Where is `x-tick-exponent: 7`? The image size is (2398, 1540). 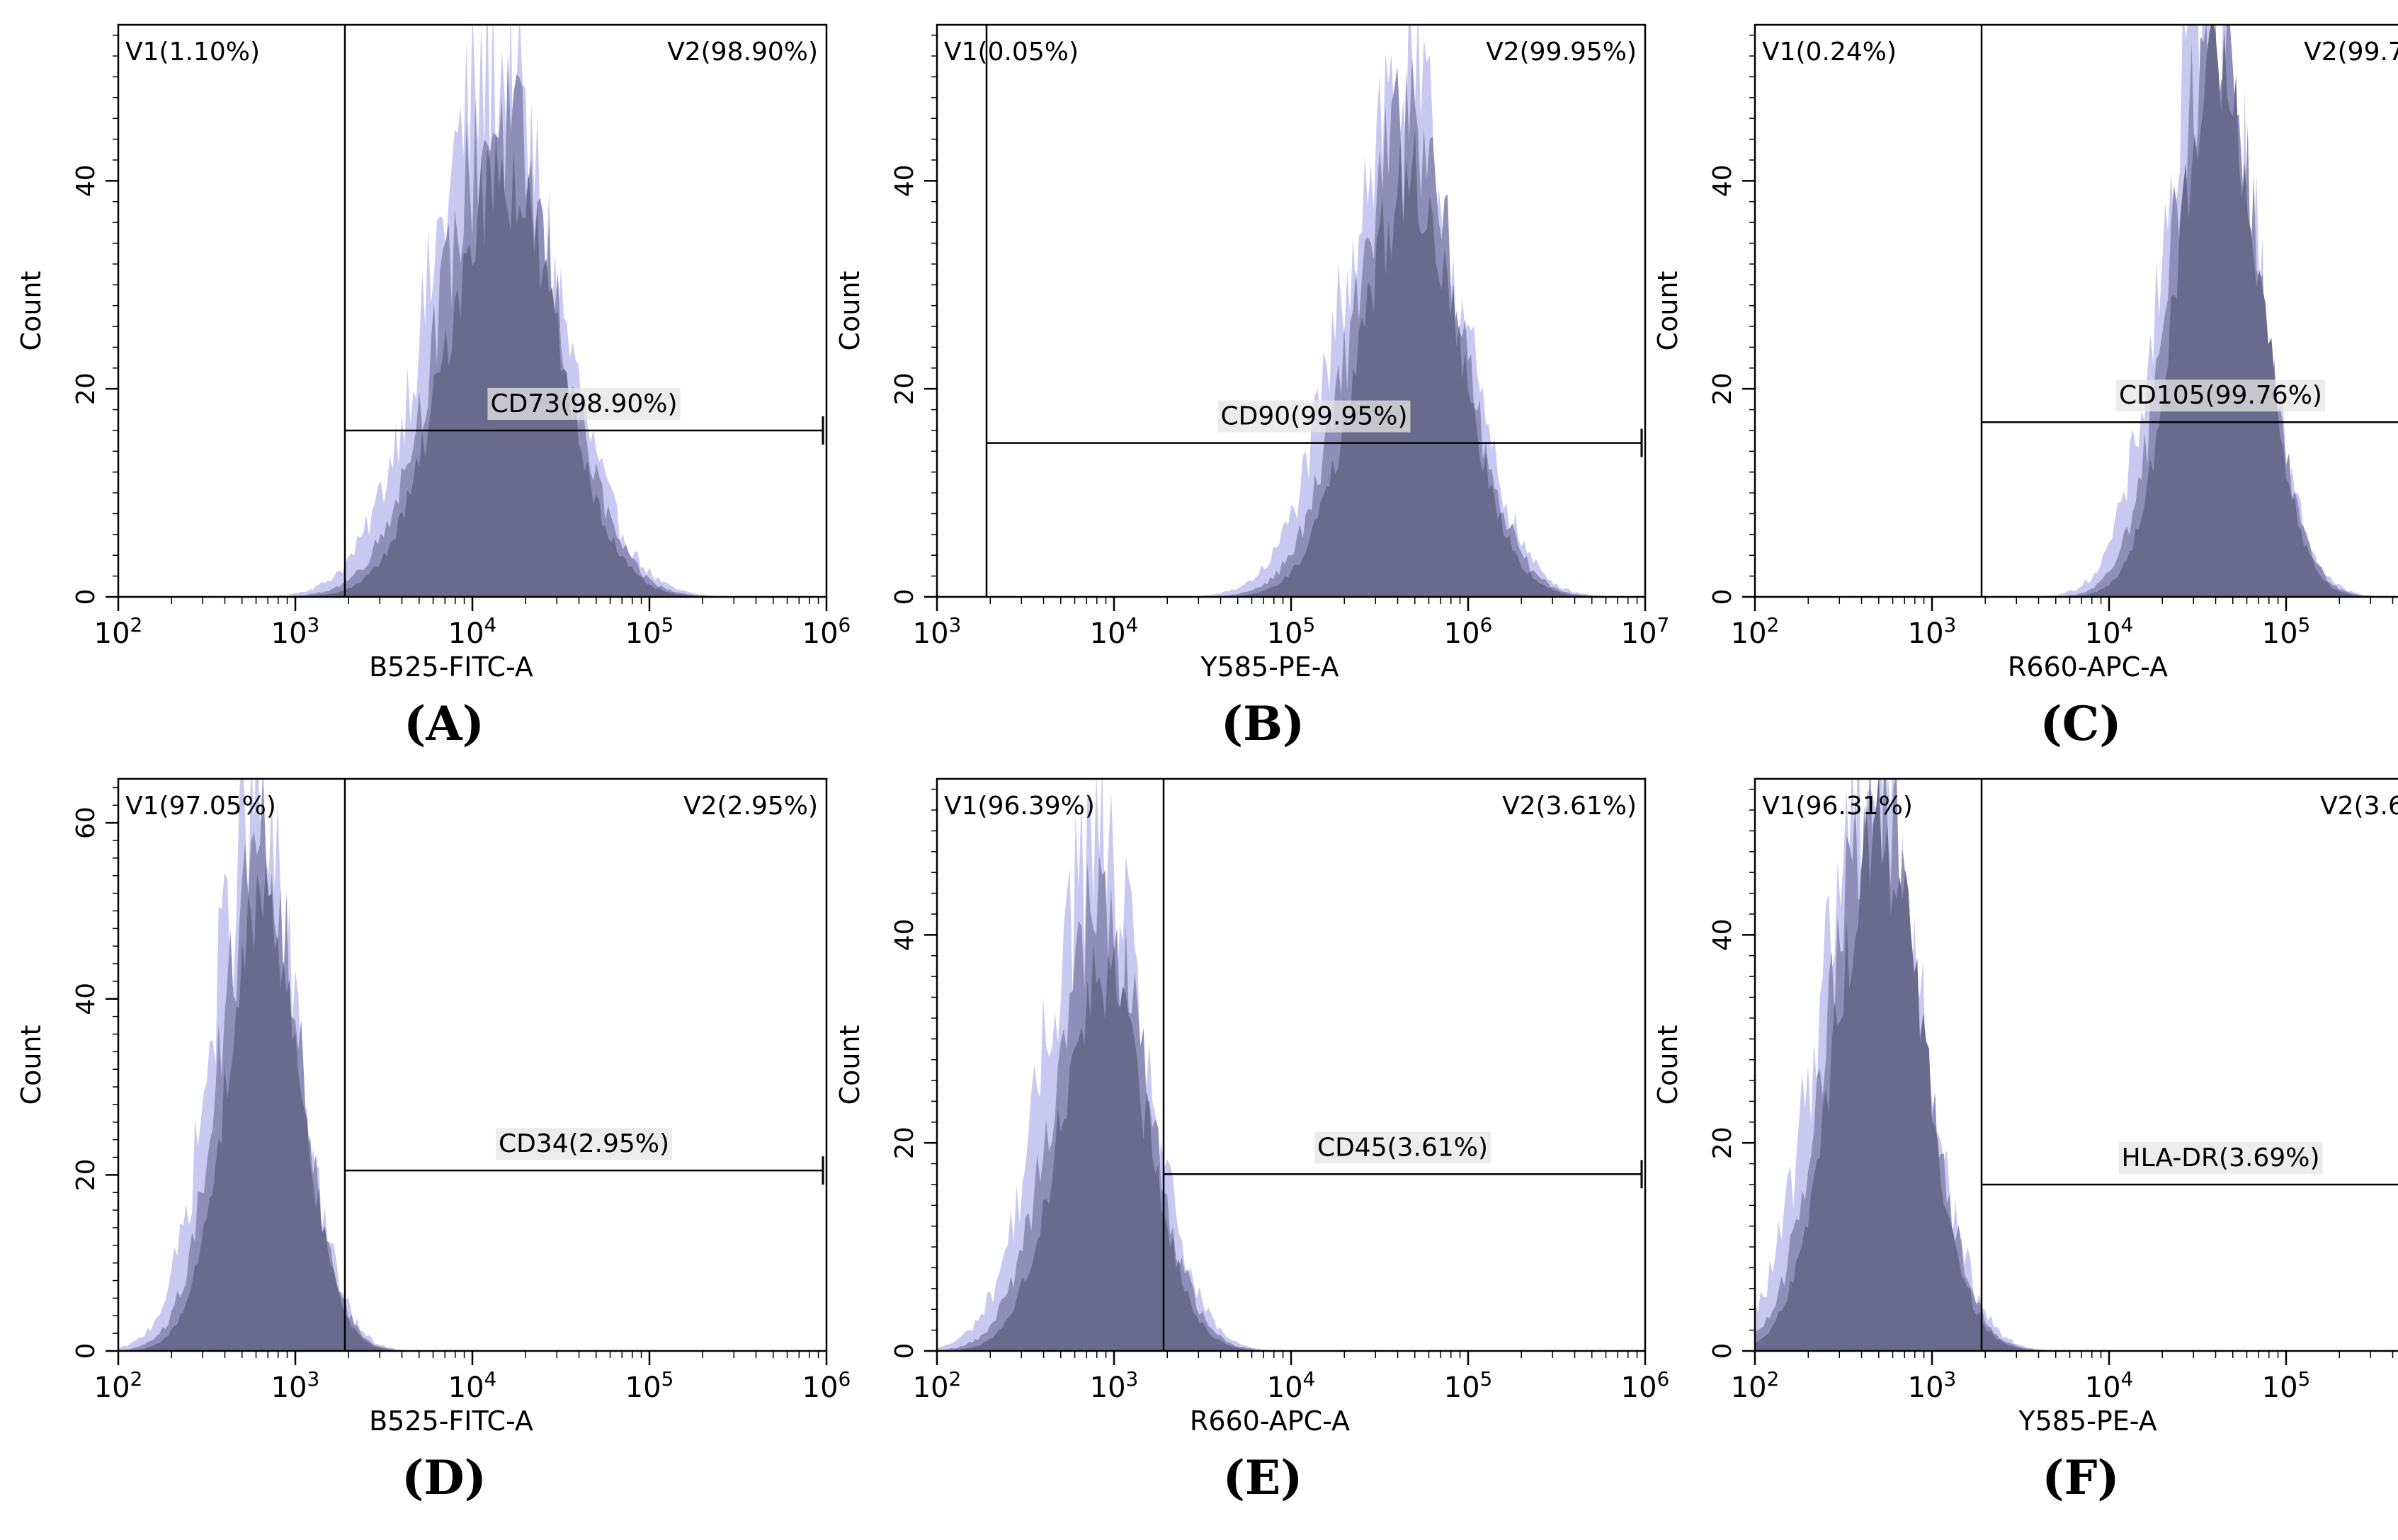 x-tick-exponent: 7 is located at coordinates (1663, 625).